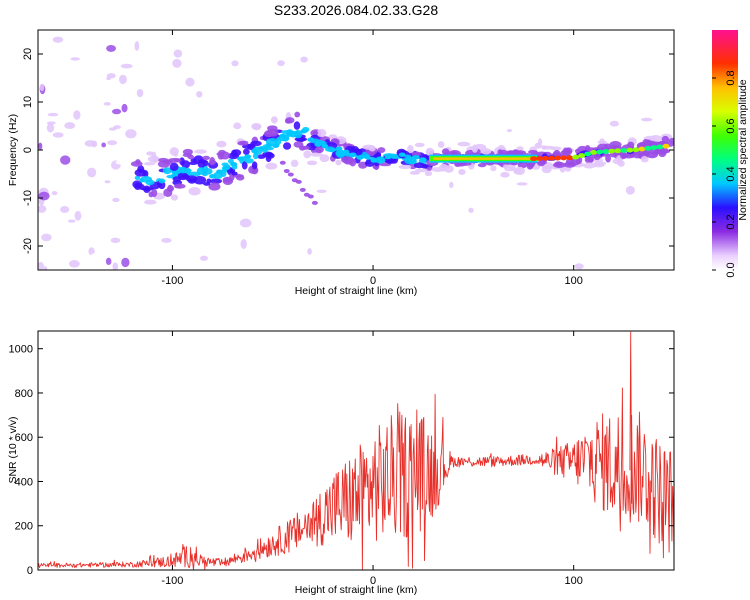 This screenshot has height=600, width=750. What do you see at coordinates (731, 125) in the screenshot?
I see `colorbar-tick-label: 0.6` at bounding box center [731, 125].